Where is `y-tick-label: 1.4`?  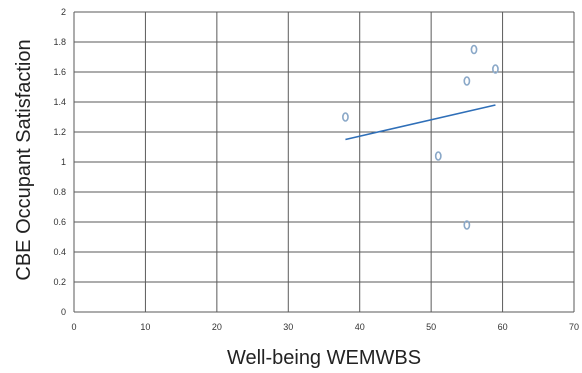 y-tick-label: 1.4 is located at coordinates (59, 102).